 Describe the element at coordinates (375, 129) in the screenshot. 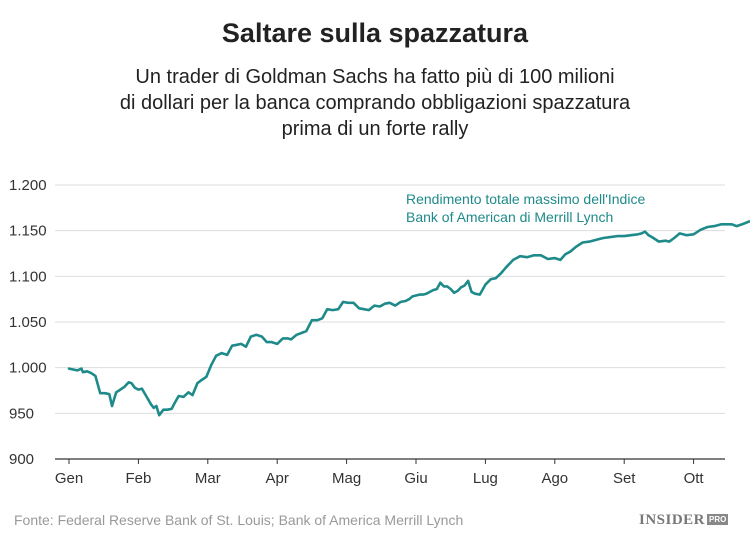

I see `subtitle-line-3: prima di un forte rally` at that location.